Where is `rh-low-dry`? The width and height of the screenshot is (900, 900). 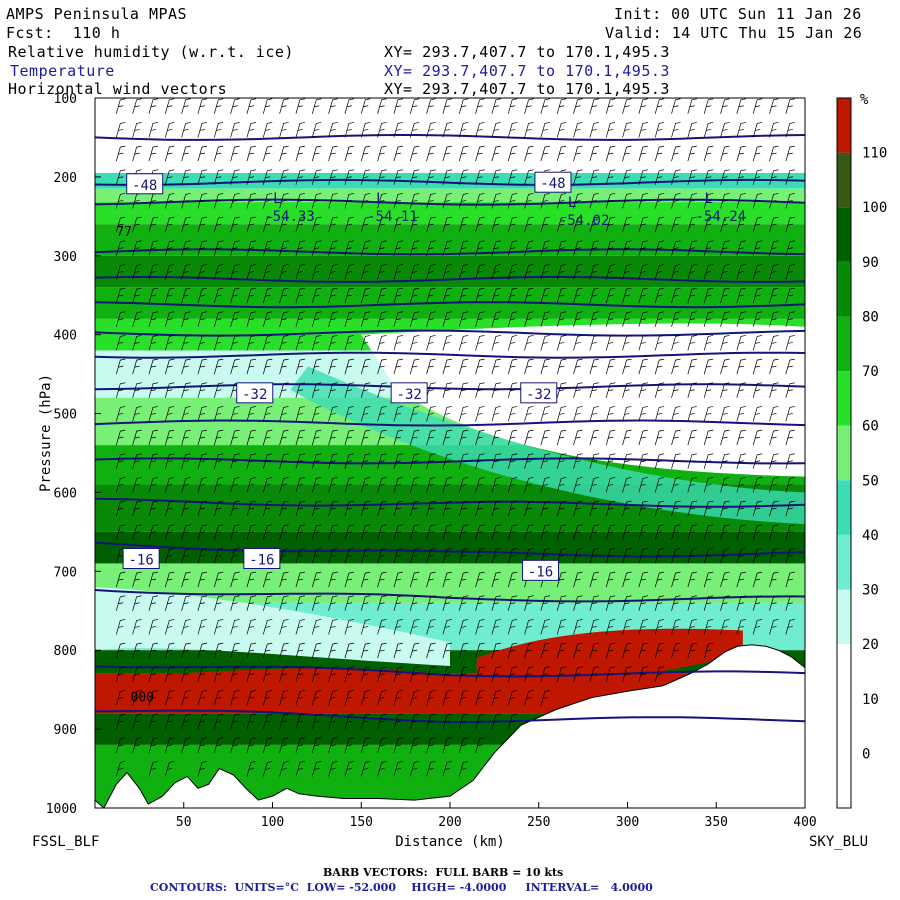 rh-low-dry is located at coordinates (272, 626).